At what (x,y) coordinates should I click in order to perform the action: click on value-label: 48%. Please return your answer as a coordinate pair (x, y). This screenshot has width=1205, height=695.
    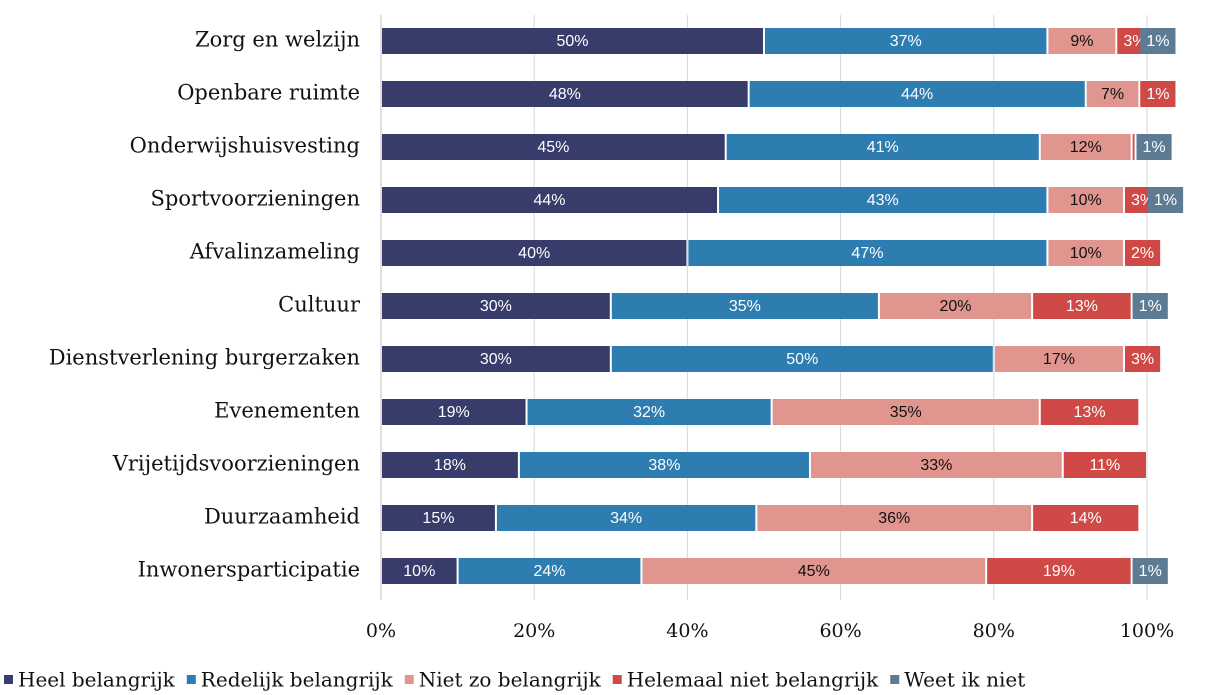
    Looking at the image, I should click on (565, 94).